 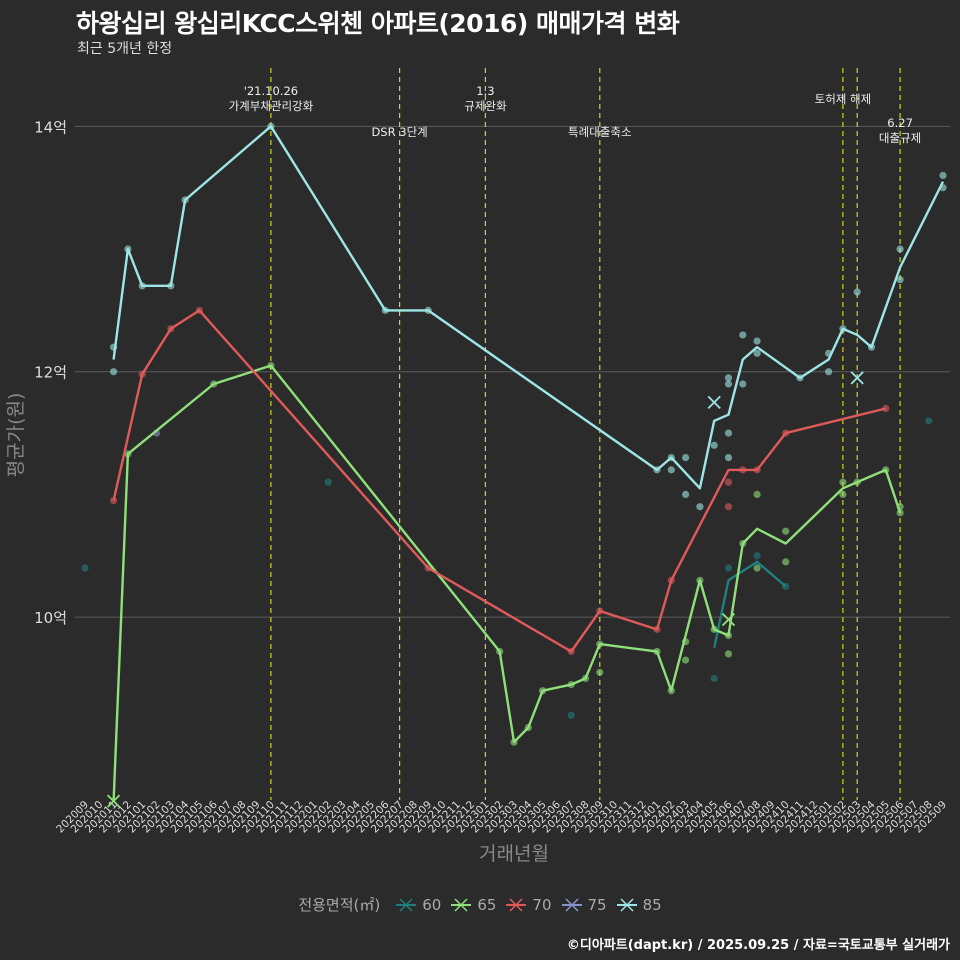 I want to click on legend-item-85: 85, so click(x=638, y=905).